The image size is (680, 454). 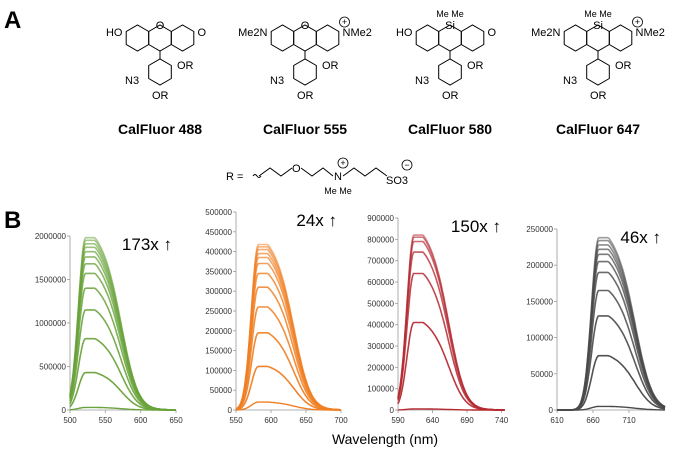 I want to click on y-tick-label: 450000, so click(x=218, y=232).